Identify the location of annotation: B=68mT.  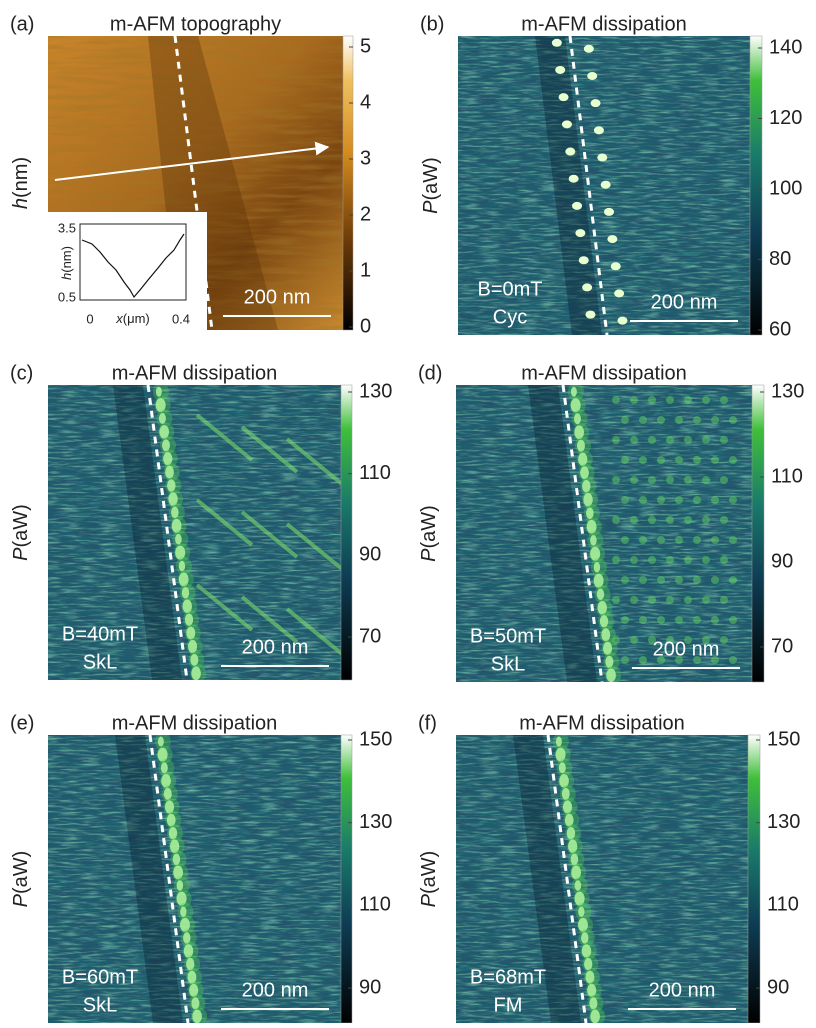
(508, 977).